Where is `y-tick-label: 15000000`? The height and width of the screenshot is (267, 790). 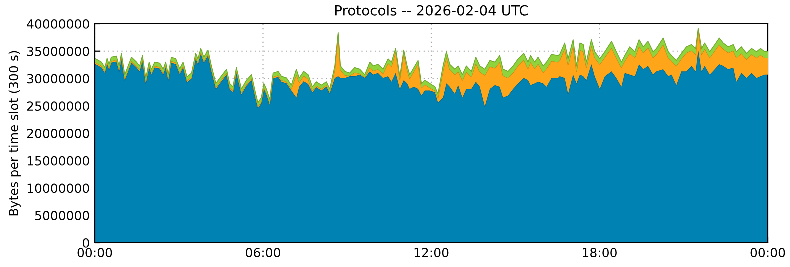 y-tick-label: 15000000 is located at coordinates (59, 161).